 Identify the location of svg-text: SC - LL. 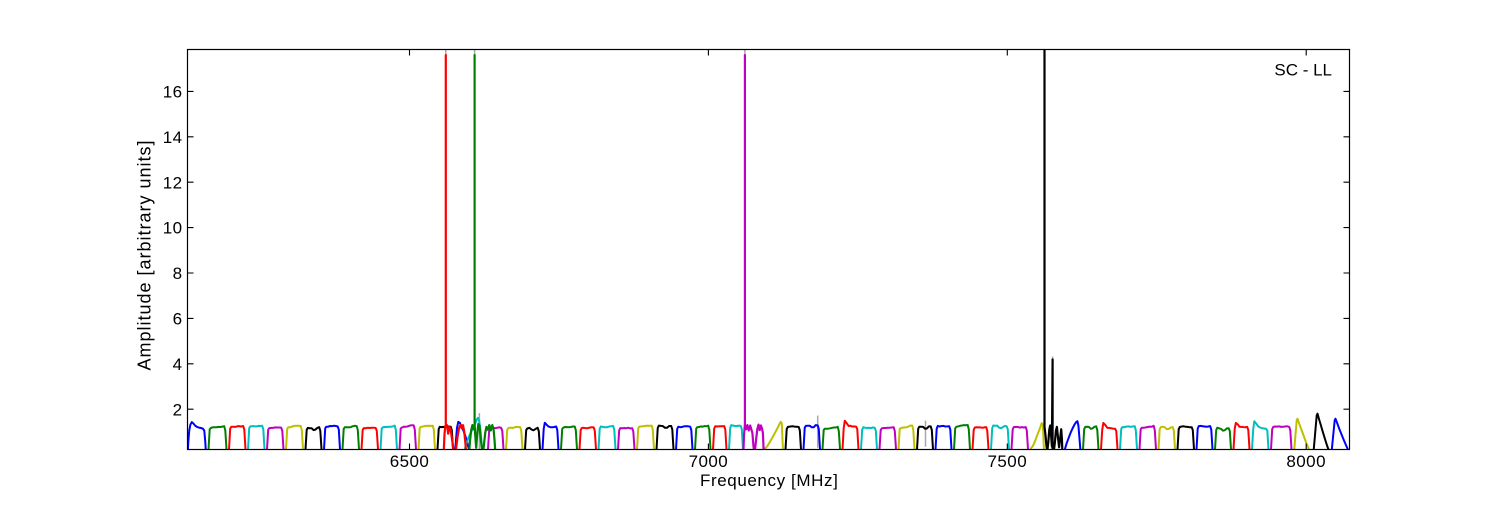
(1303, 70).